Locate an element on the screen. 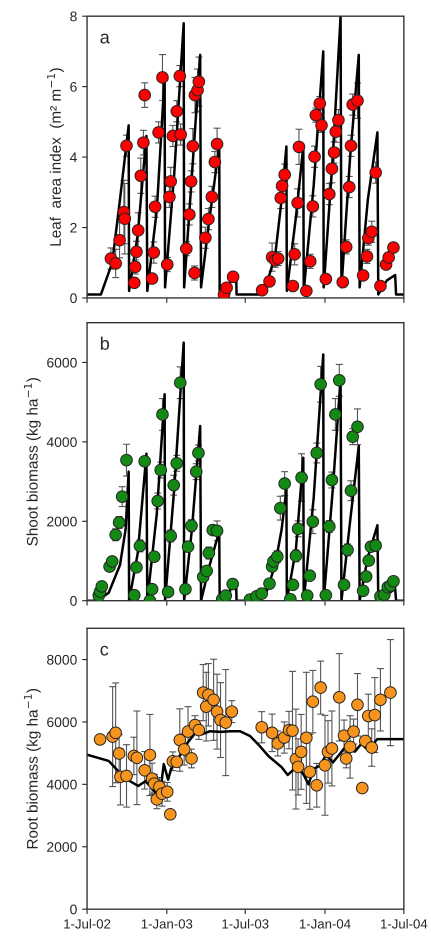 The image size is (431, 952). y-tick-label: 6 is located at coordinates (73, 87).